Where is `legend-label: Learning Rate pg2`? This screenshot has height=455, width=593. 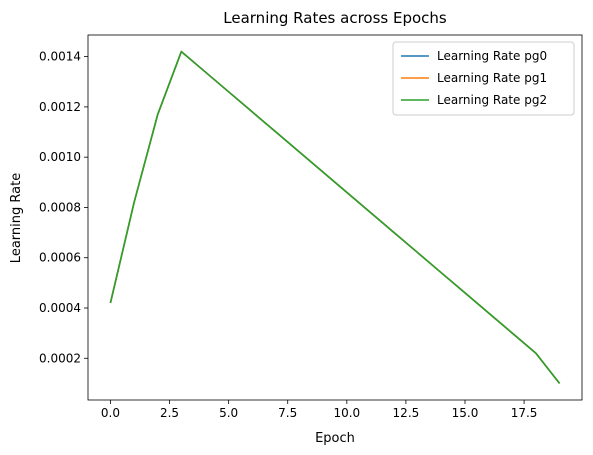
legend-label: Learning Rate pg2 is located at coordinates (492, 100).